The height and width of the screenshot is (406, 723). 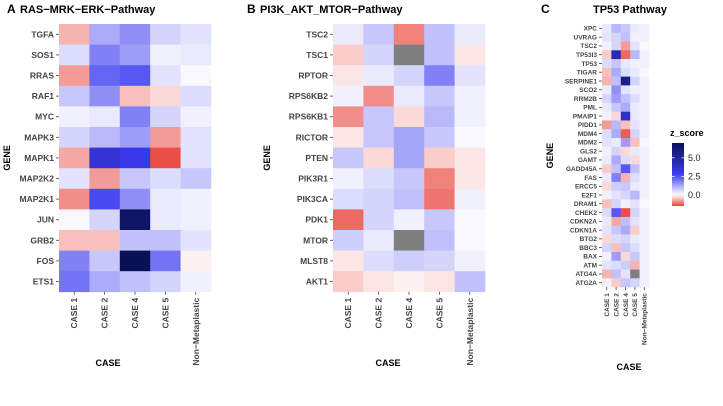 I want to click on y-axis-title: GENE, so click(x=267, y=158).